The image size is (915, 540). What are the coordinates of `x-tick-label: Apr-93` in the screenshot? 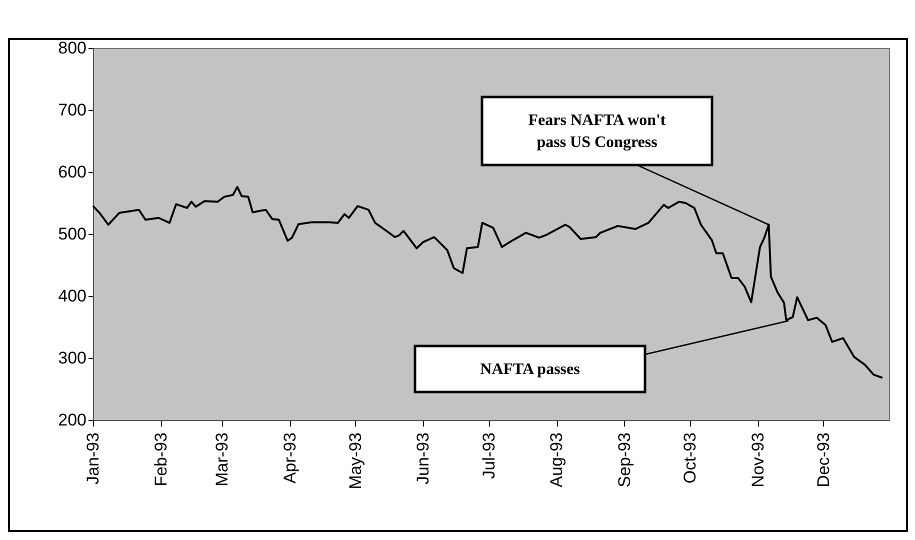 It's located at (290, 458).